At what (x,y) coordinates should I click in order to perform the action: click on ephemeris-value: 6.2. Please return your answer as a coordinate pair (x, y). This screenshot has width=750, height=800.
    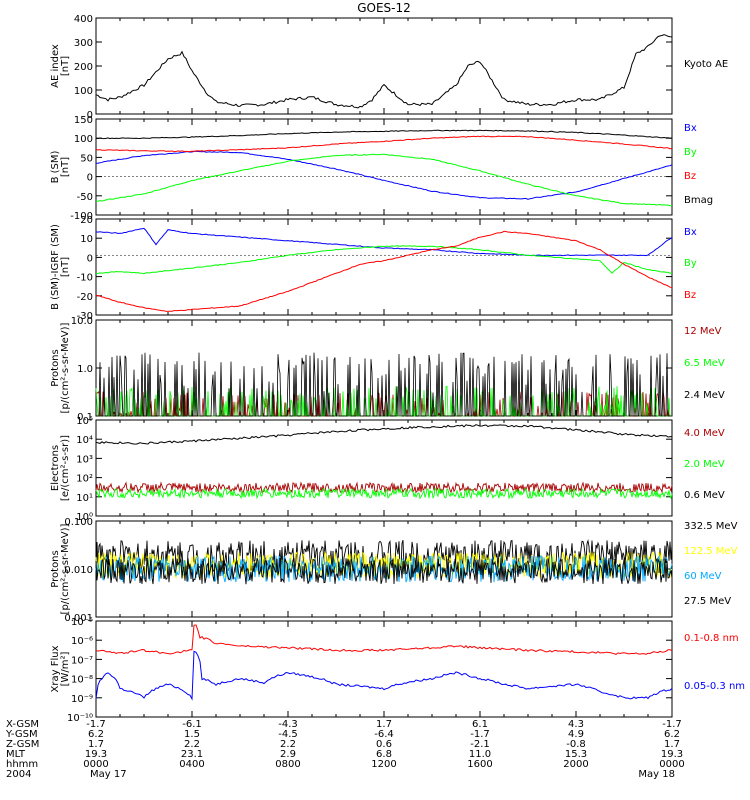
    Looking at the image, I should click on (96, 734).